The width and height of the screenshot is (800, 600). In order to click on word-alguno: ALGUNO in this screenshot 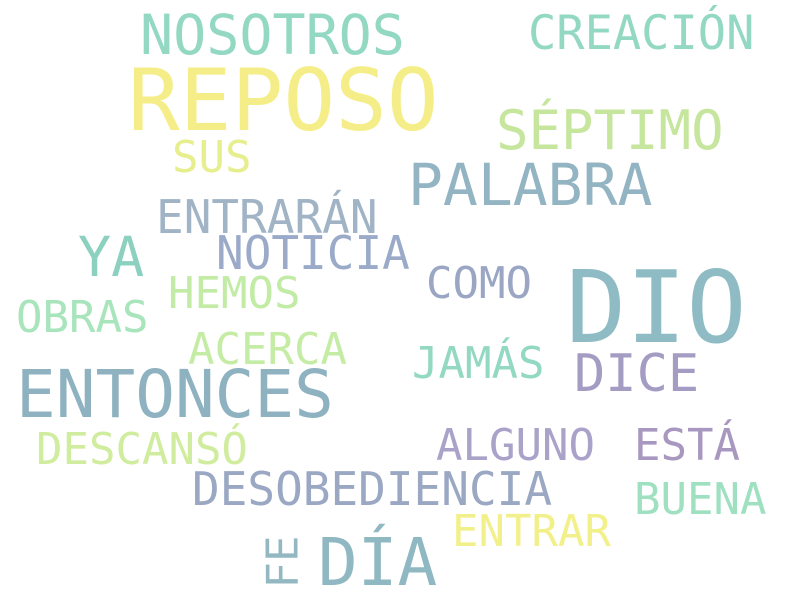, I will do `click(515, 445)`.